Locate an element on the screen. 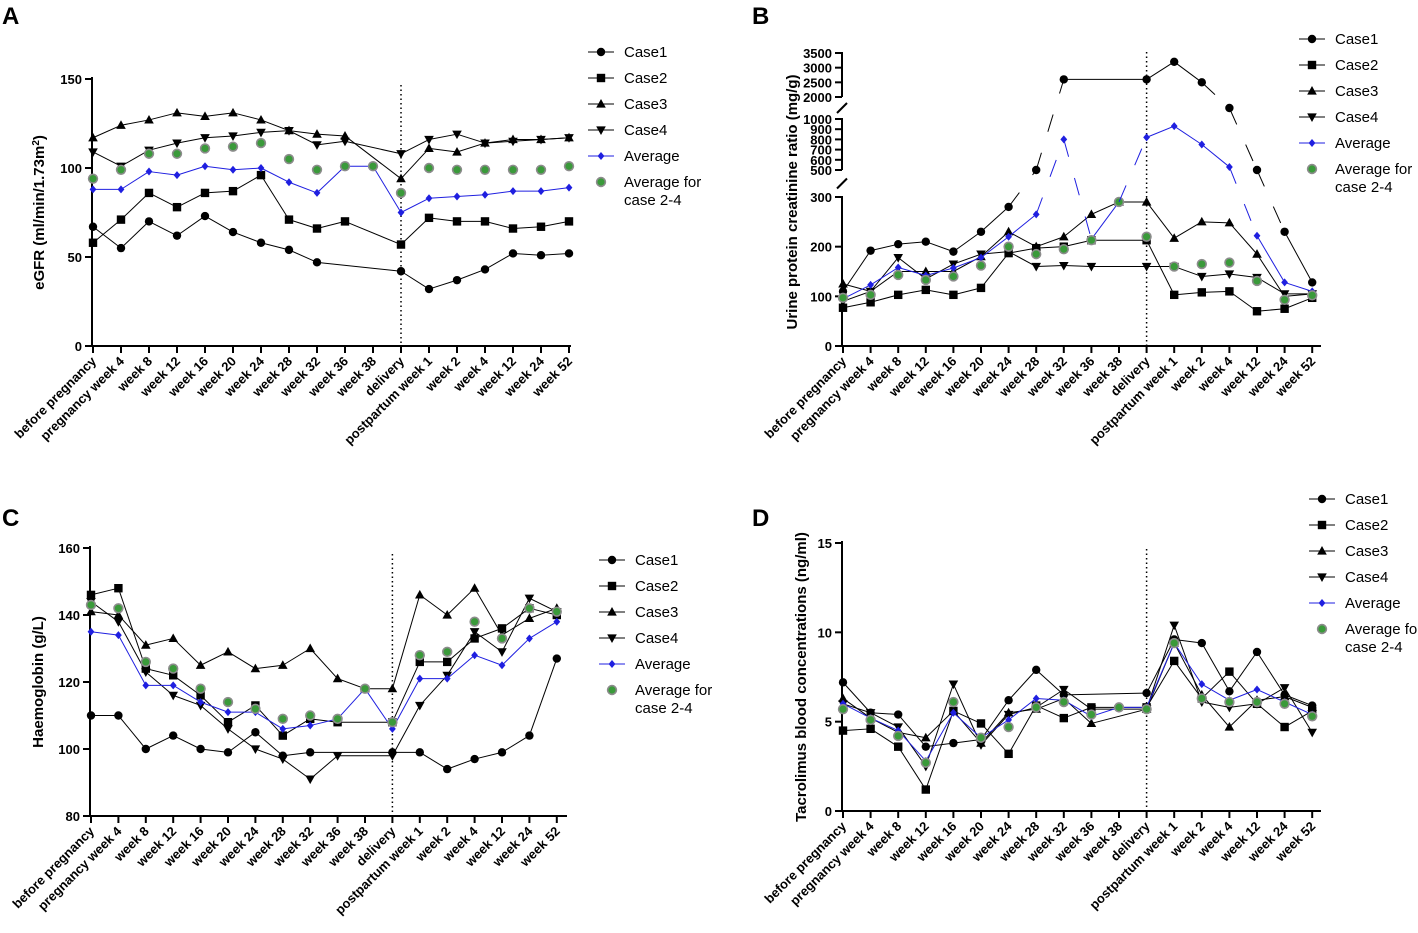 The height and width of the screenshot is (933, 1418). average-break-connector is located at coordinates (1077, 189).